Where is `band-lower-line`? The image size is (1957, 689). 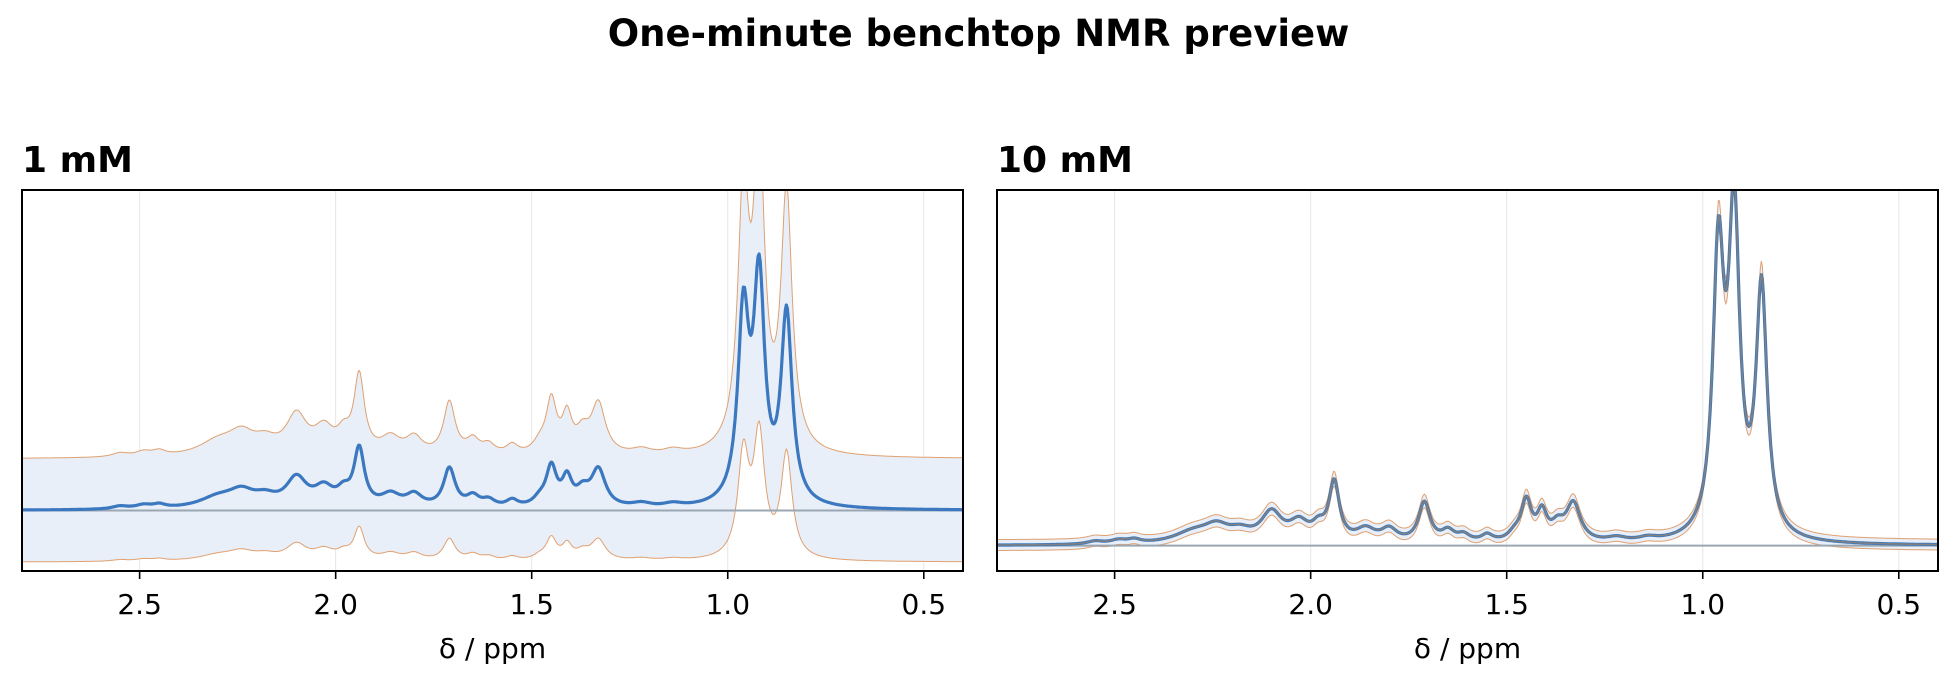 band-lower-line is located at coordinates (492, 491).